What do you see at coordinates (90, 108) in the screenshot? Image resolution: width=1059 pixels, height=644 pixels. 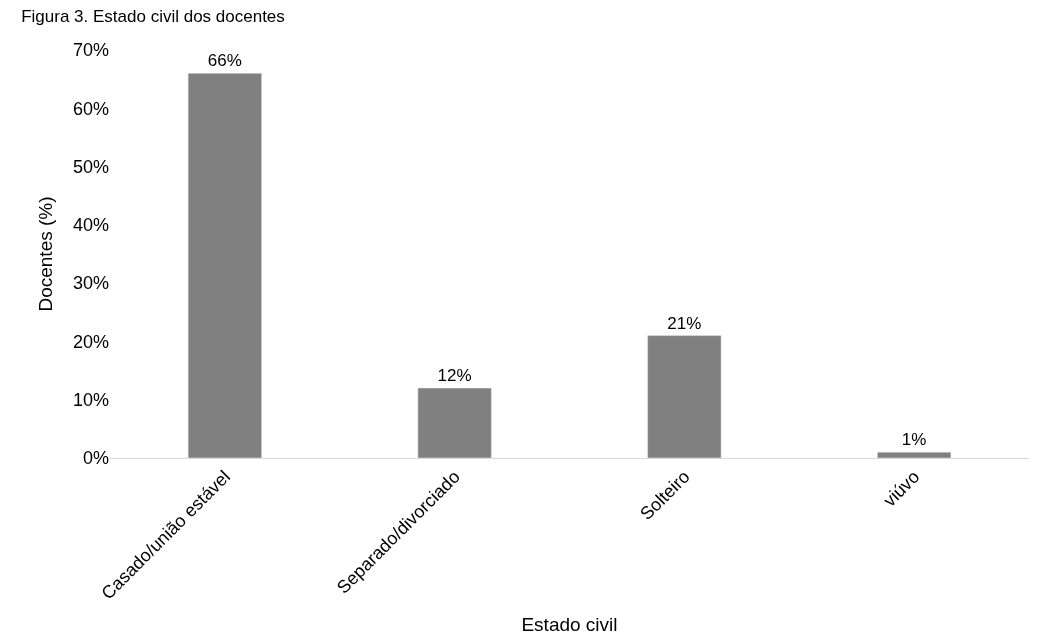 I see `y-tick-label: 60%` at bounding box center [90, 108].